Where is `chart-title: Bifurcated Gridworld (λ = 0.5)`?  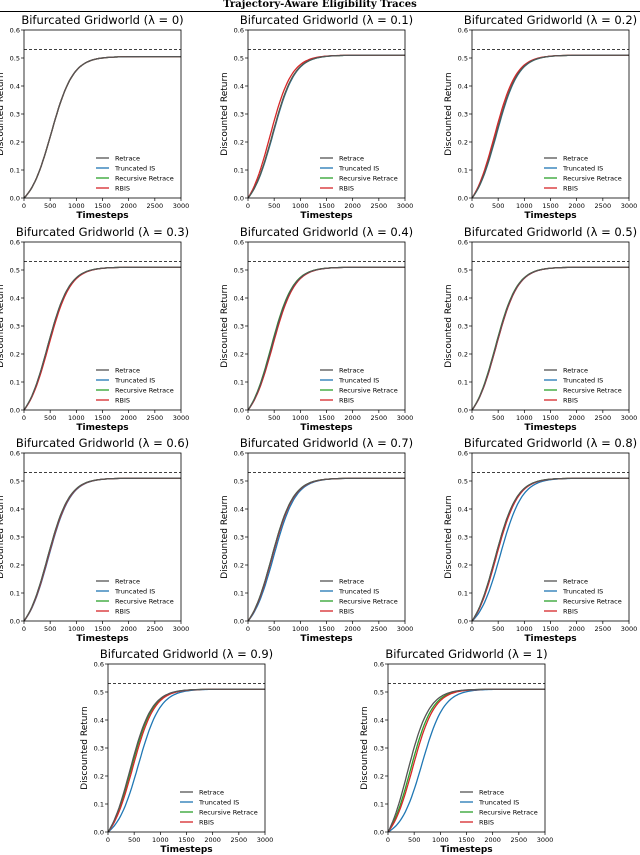 chart-title: Bifurcated Gridworld (λ = 0.5) is located at coordinates (550, 232).